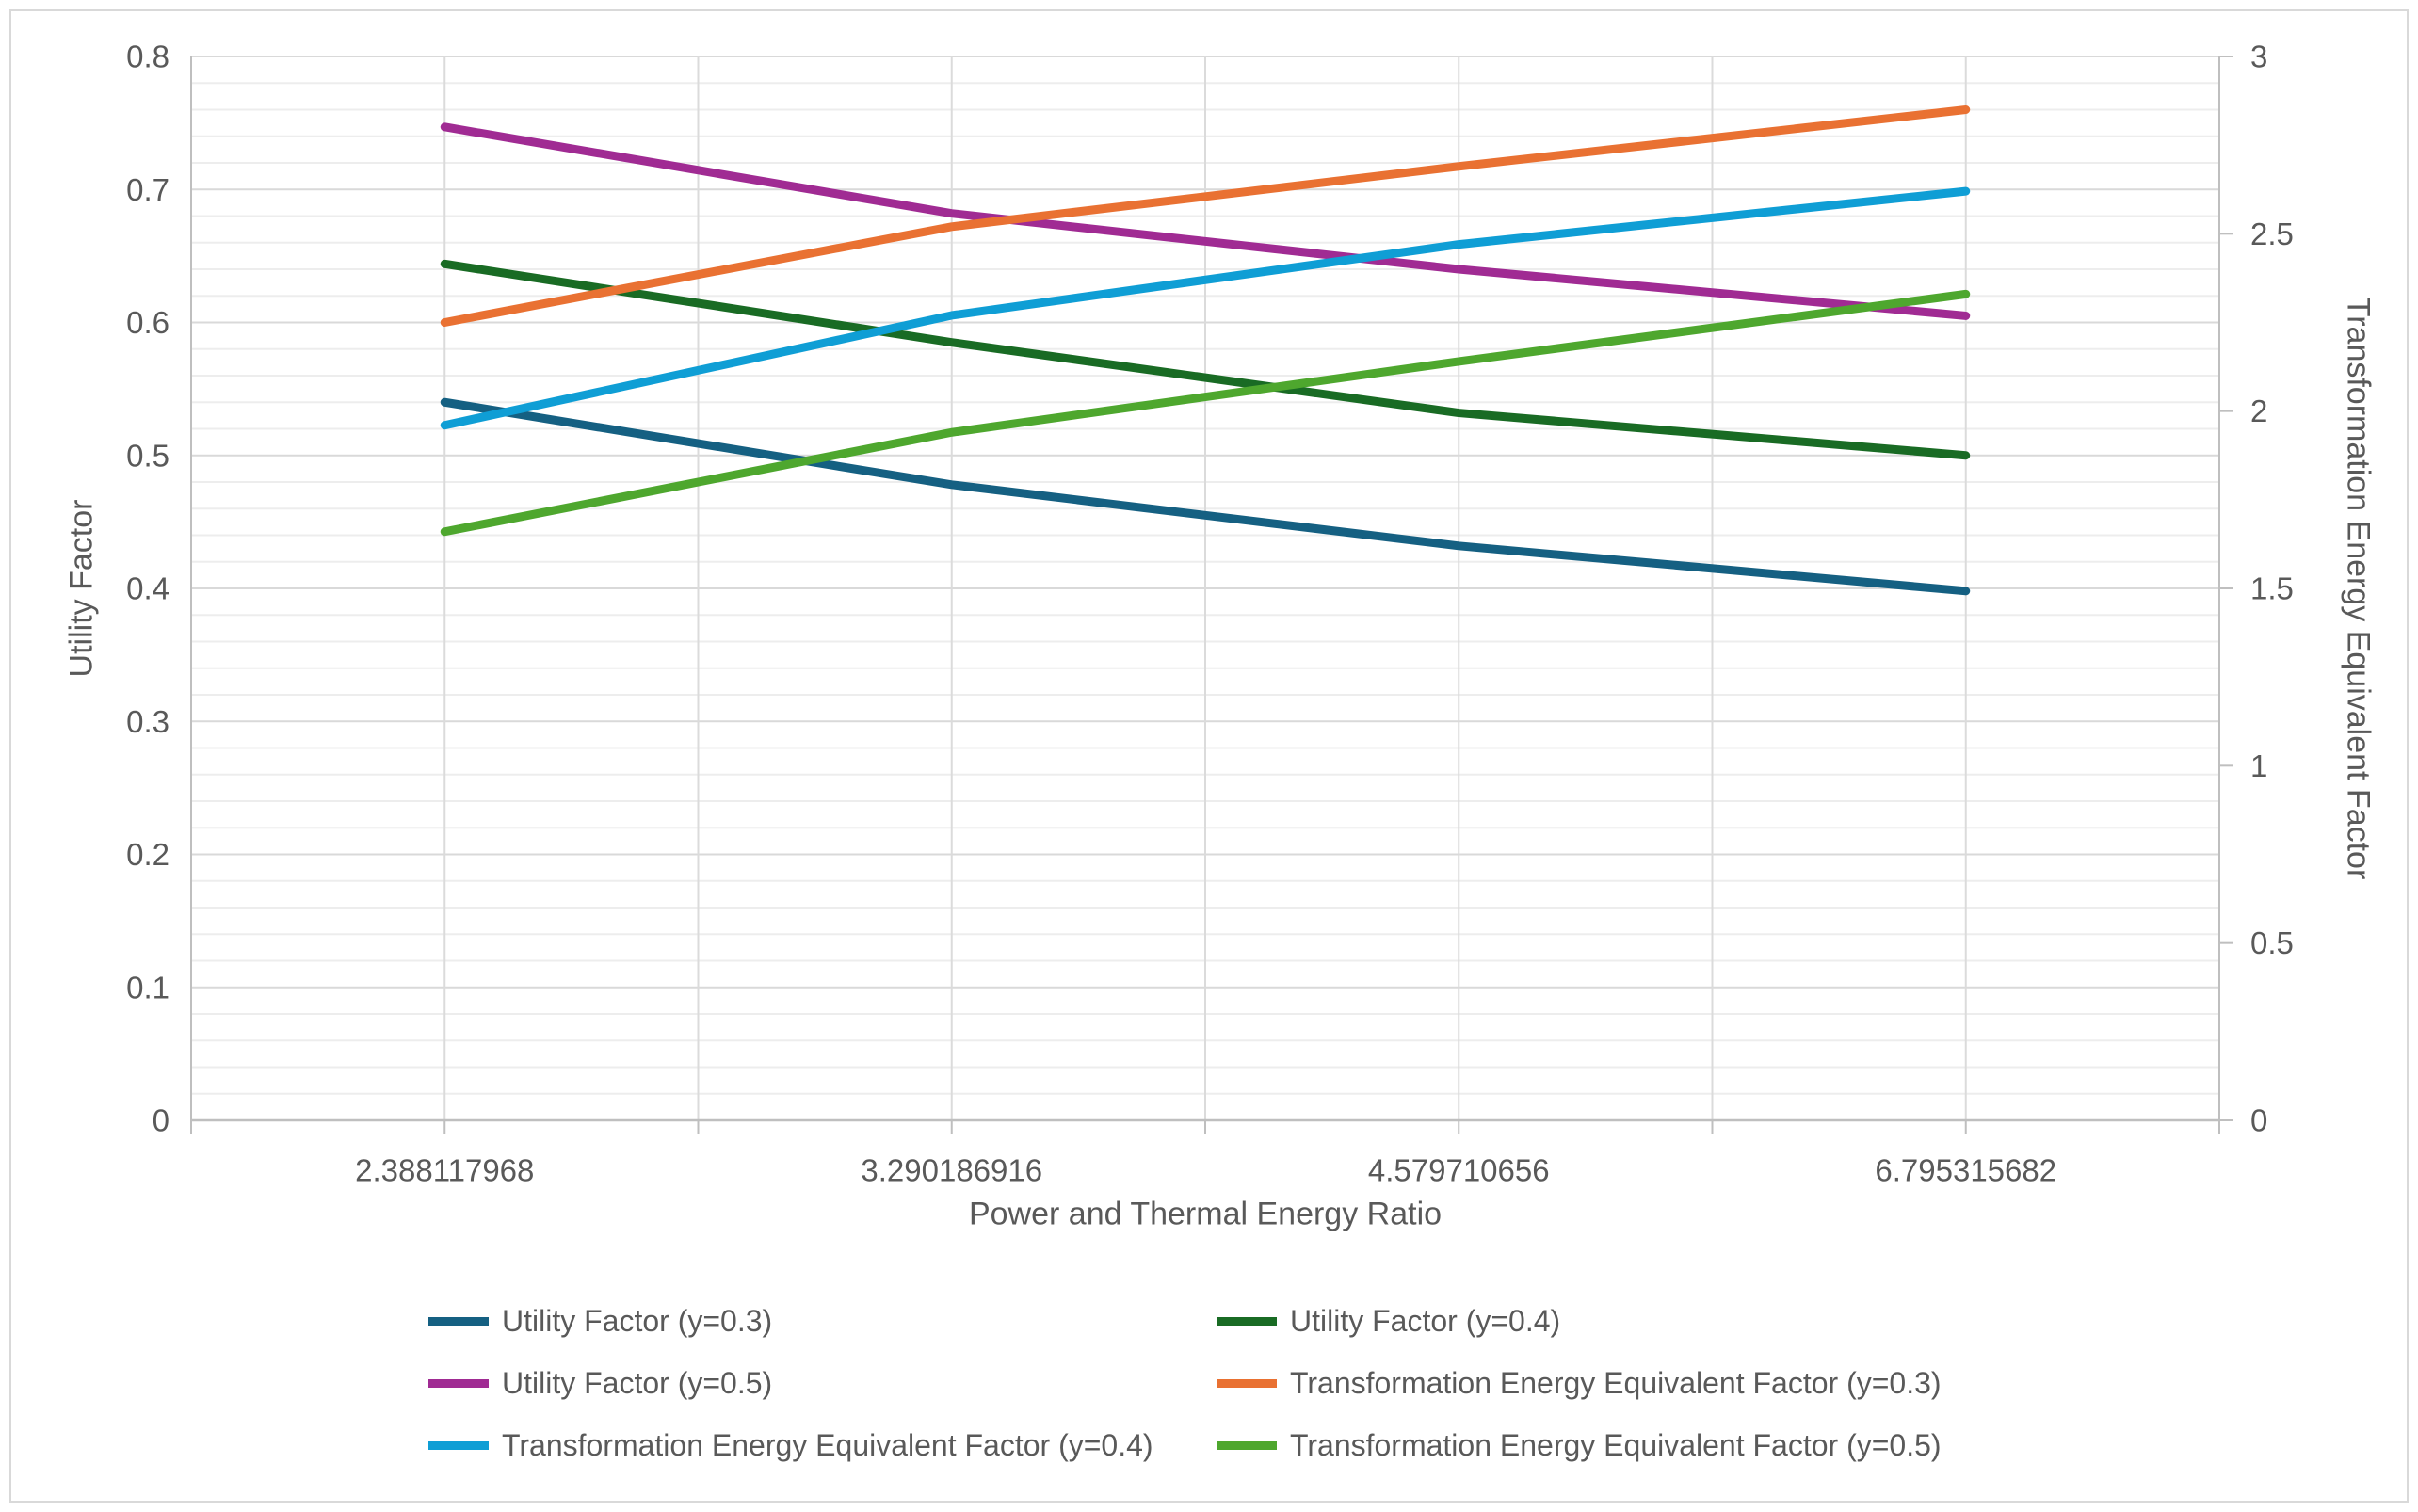  I want to click on legend-marker-utility-factor-y04, so click(1247, 1321).